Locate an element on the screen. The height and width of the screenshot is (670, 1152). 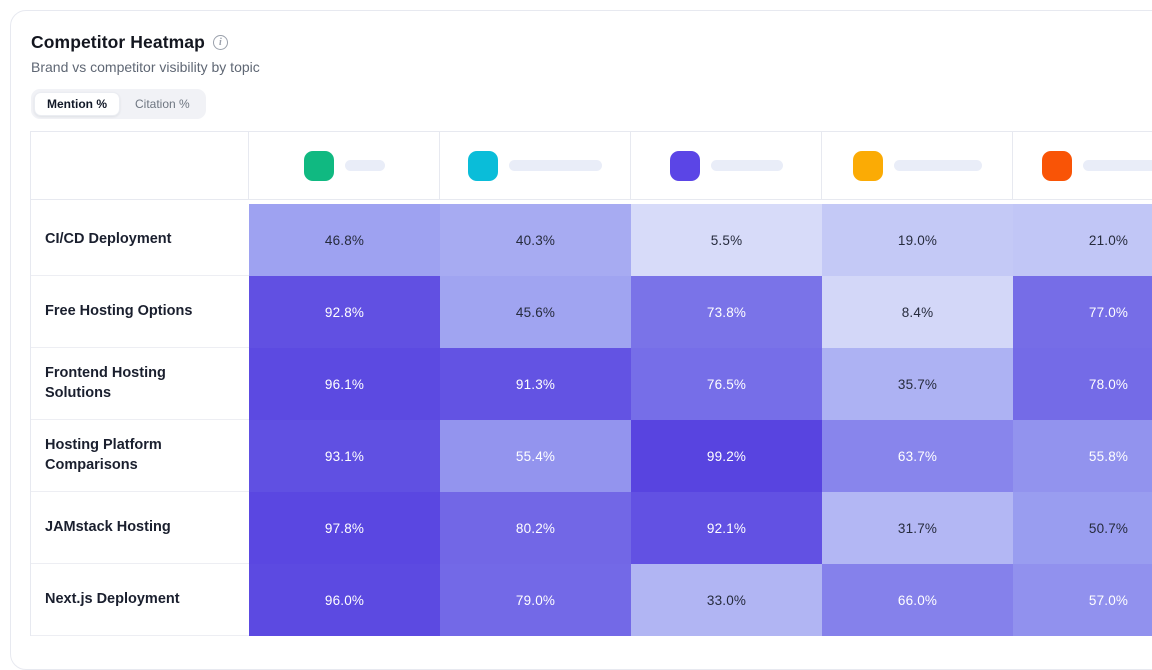
heatmap-cell: 55.4% is located at coordinates (535, 456).